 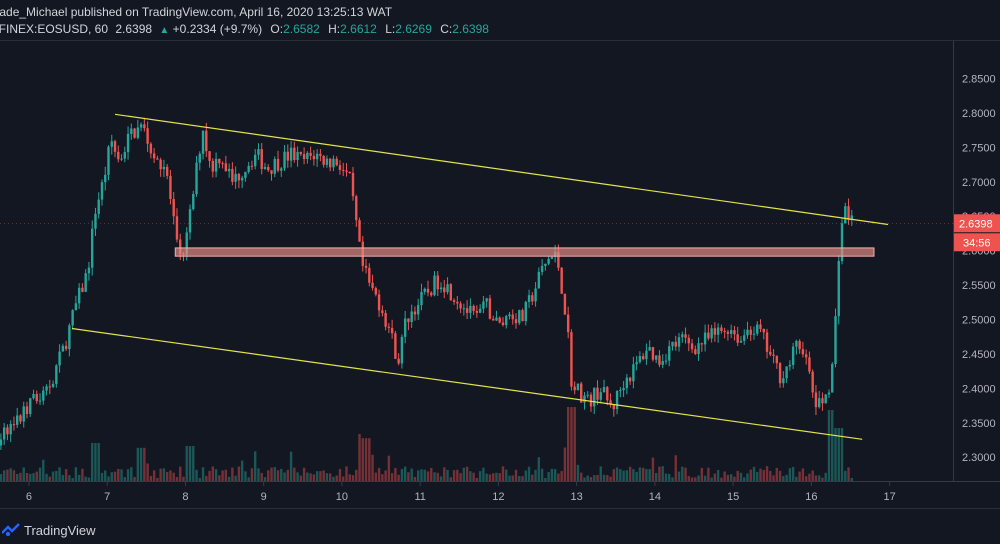 I want to click on close-value: 2.6398, so click(x=470, y=29).